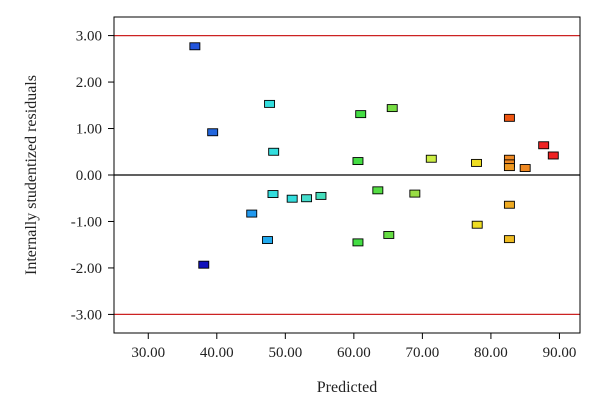 The height and width of the screenshot is (420, 600). What do you see at coordinates (285, 353) in the screenshot?
I see `x-tick-label: 50.00` at bounding box center [285, 353].